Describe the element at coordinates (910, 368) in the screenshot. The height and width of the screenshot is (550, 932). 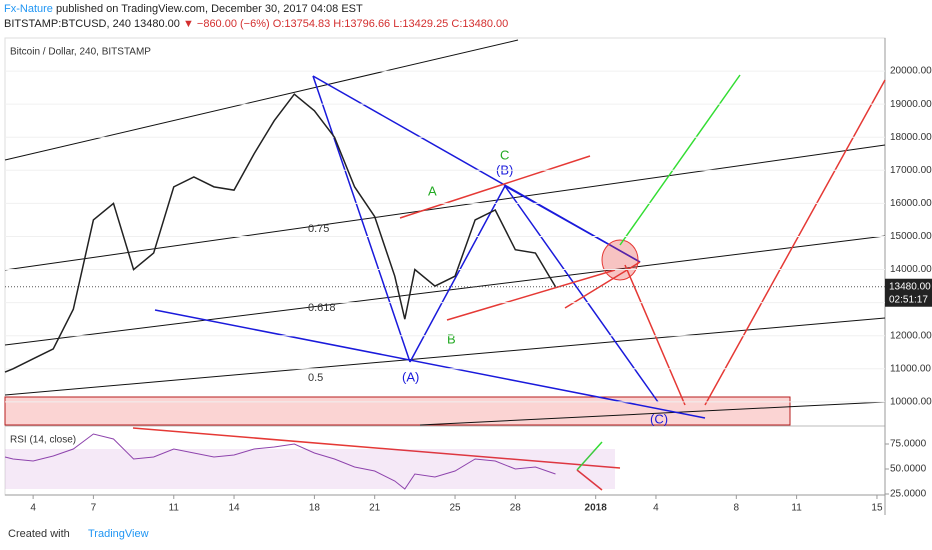
I see `y-tick-label: 11000.00` at that location.